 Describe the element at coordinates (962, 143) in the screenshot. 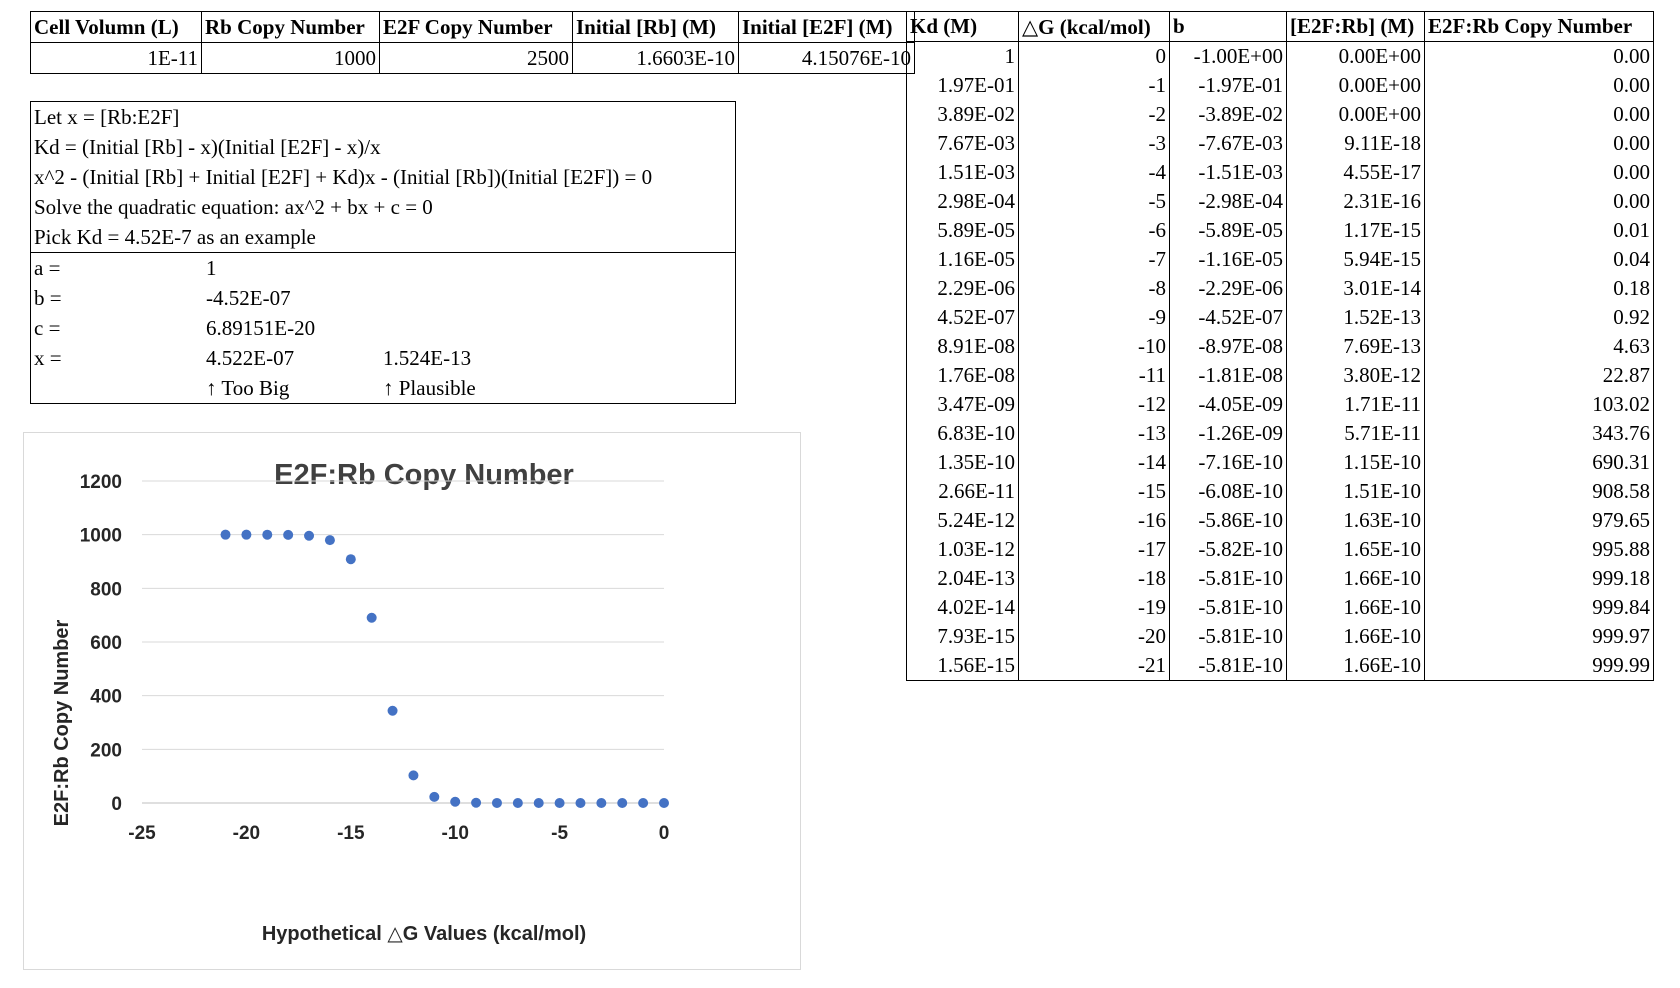

I see `kd-cell: 7.67E-03` at that location.